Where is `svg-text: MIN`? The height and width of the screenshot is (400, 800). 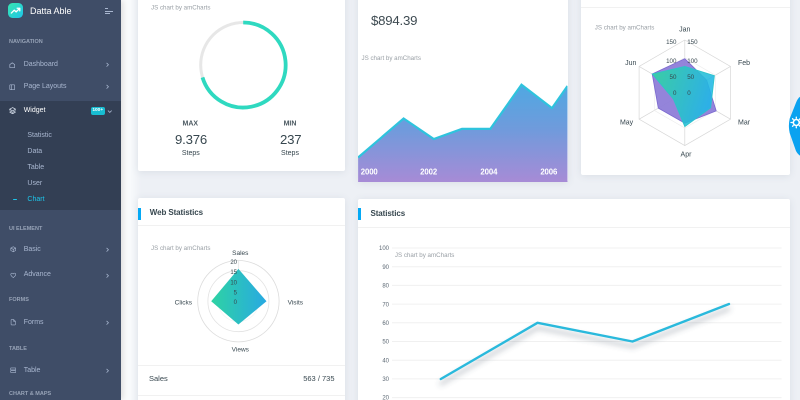
svg-text: MIN is located at coordinates (290, 124).